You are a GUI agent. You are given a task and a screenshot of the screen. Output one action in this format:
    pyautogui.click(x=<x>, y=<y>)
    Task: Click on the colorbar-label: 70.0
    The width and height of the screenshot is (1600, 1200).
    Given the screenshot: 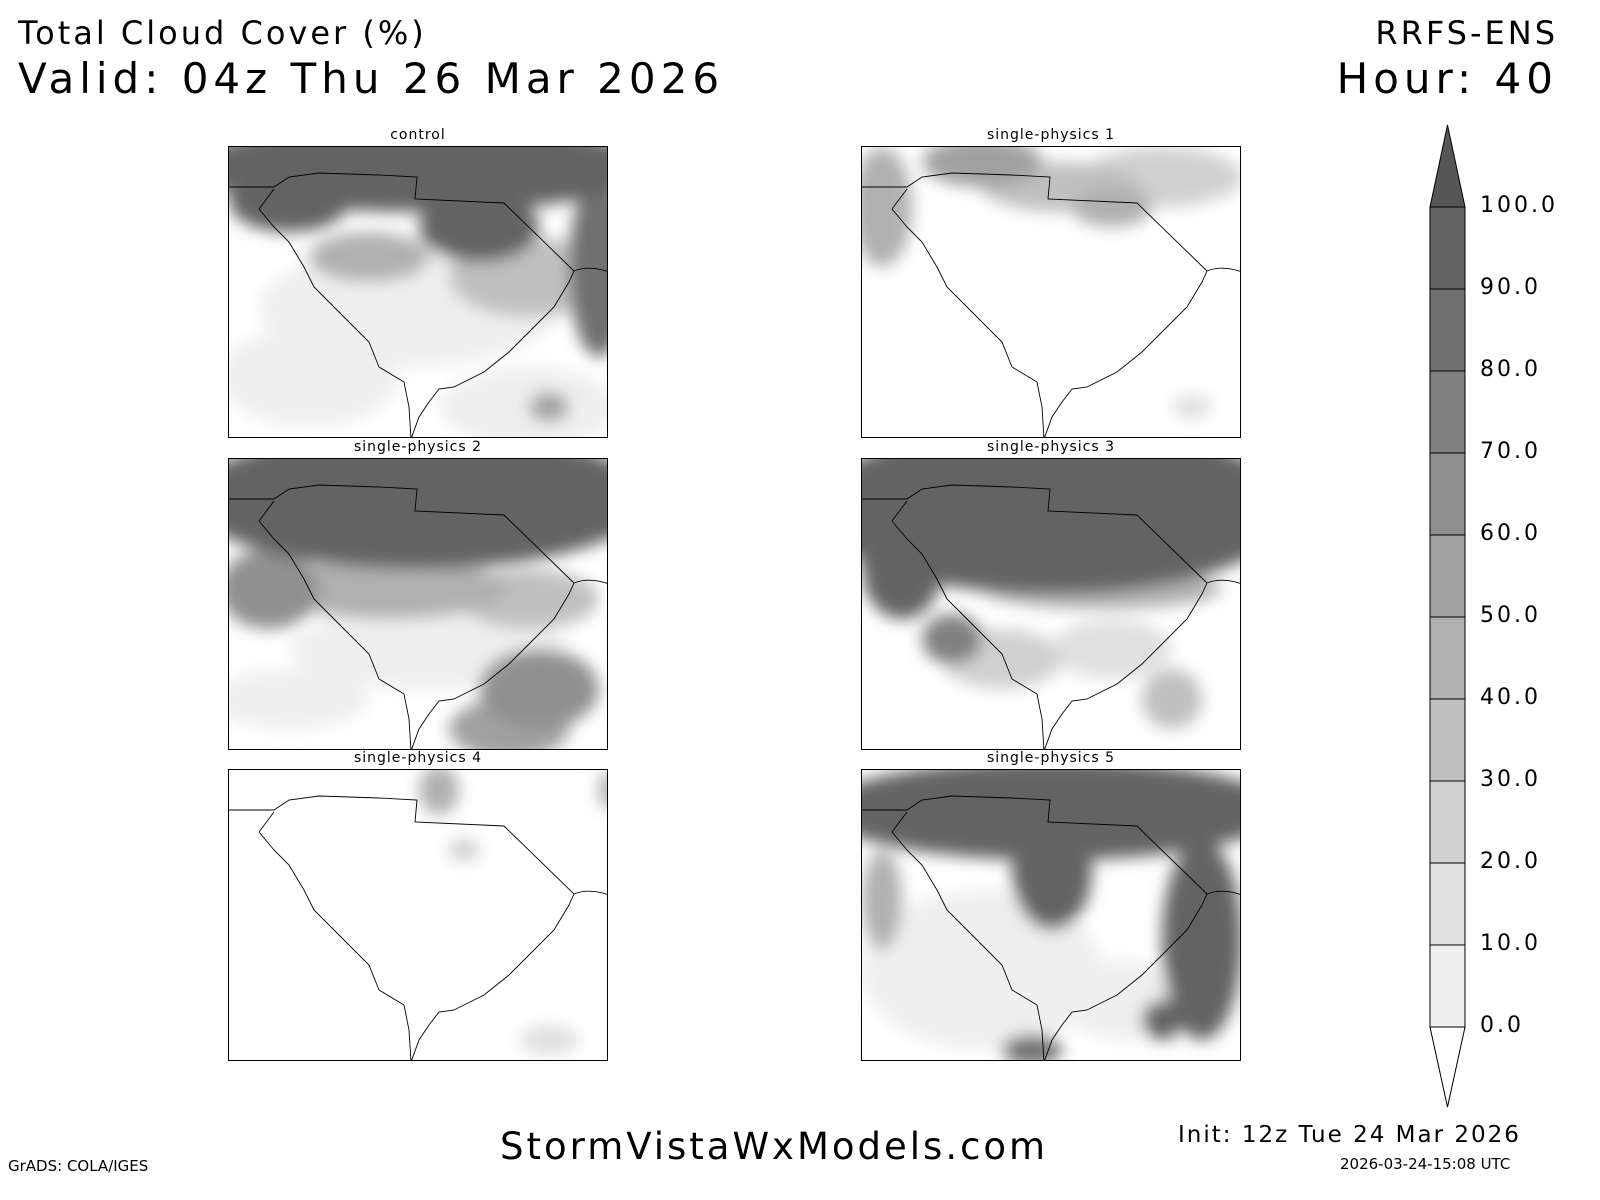 What is the action you would take?
    pyautogui.click(x=1510, y=451)
    